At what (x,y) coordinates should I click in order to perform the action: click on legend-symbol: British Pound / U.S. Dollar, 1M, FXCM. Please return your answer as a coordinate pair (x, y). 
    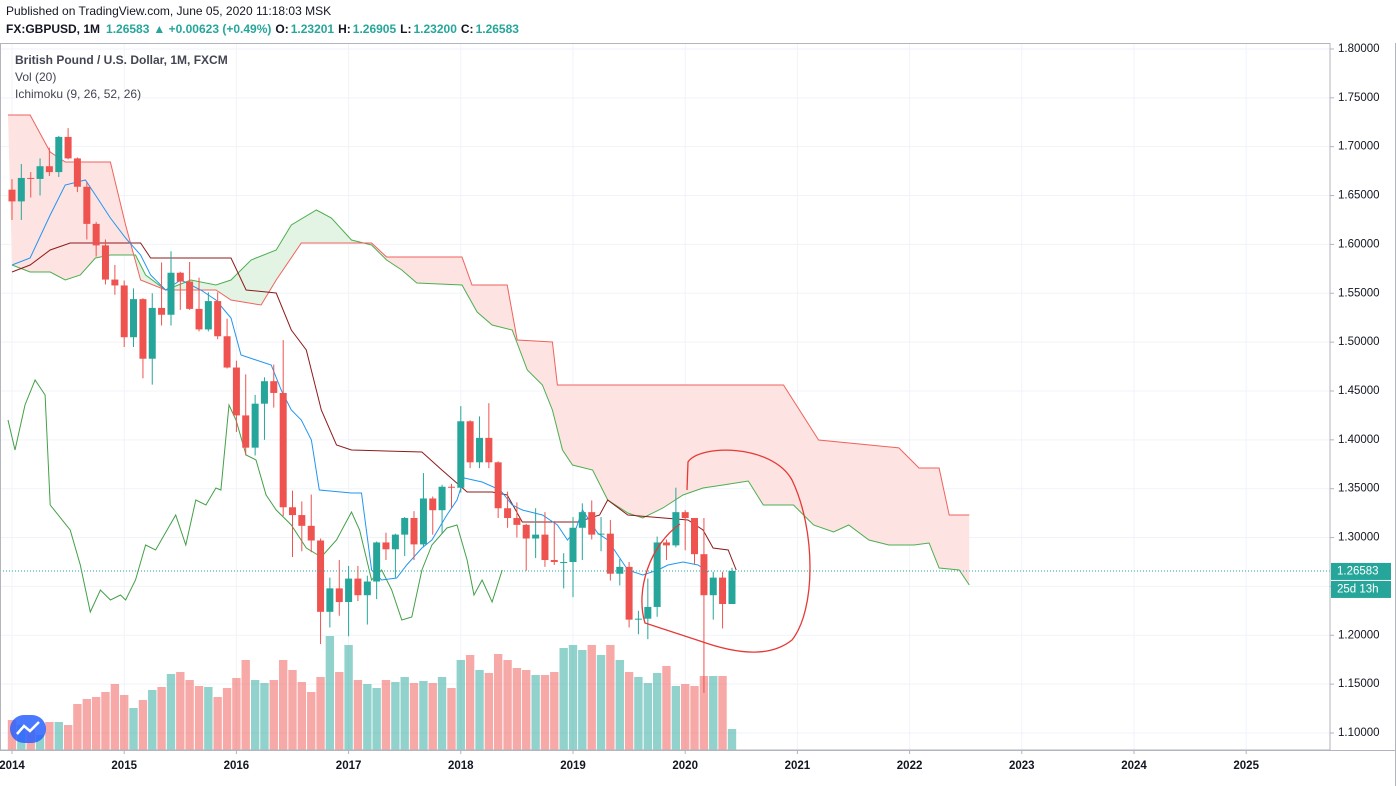
    Looking at the image, I should click on (121, 60).